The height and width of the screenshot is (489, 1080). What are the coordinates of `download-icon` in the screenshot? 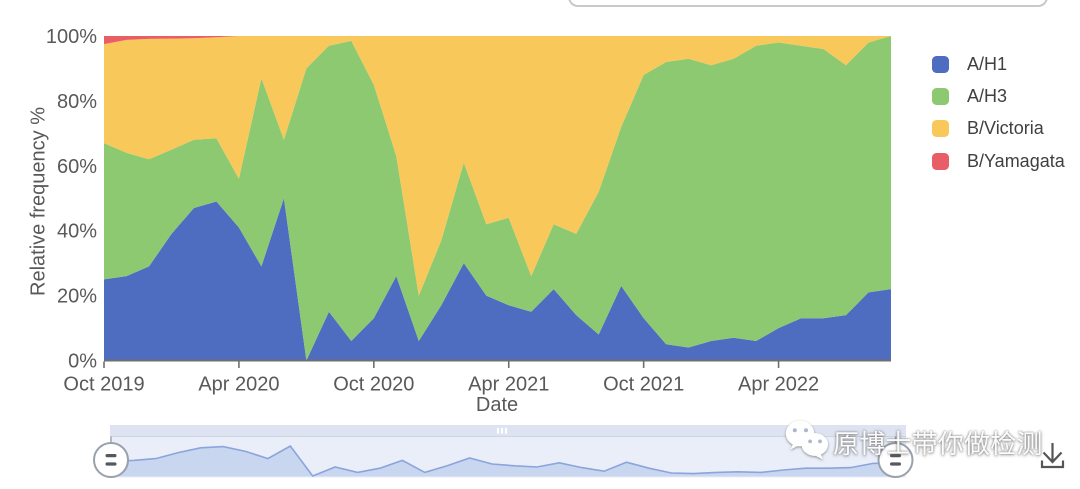 It's located at (1054, 455).